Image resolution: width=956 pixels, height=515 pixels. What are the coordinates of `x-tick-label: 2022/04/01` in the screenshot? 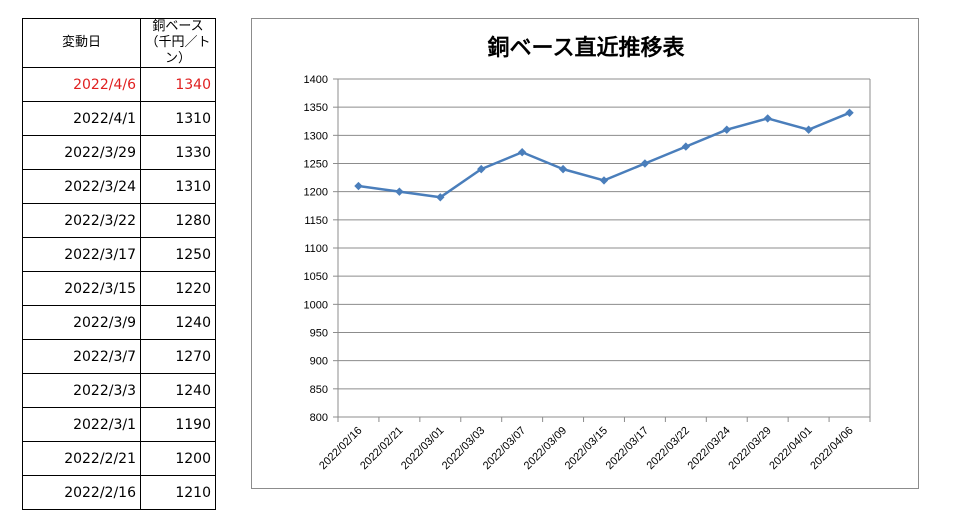 It's located at (790, 448).